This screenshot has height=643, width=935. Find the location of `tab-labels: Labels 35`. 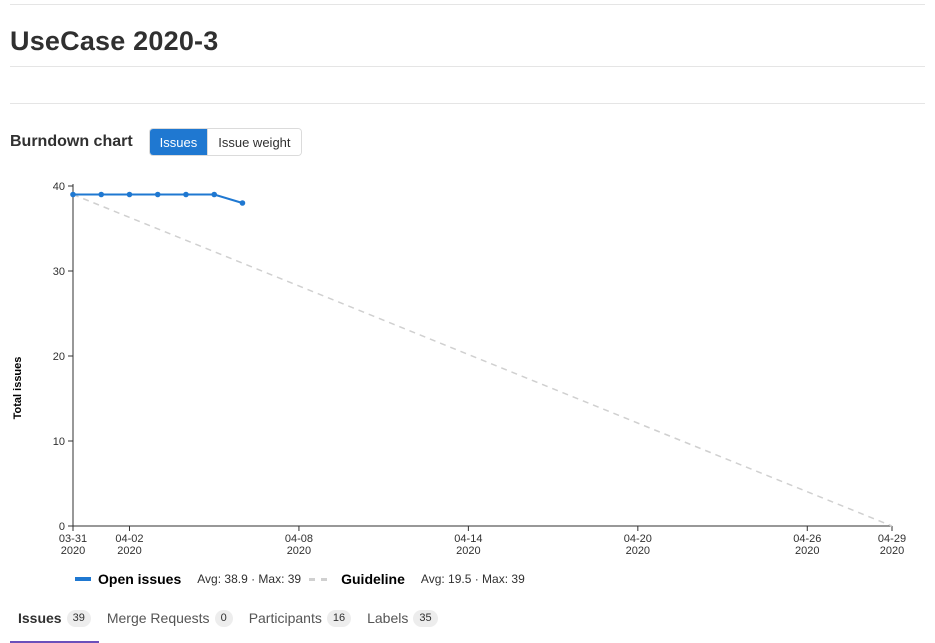

tab-labels: Labels 35 is located at coordinates (402, 625).